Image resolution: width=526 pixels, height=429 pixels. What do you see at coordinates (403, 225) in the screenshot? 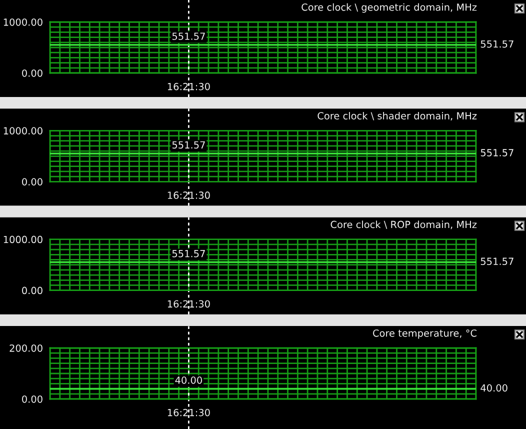
I see `chart-title: Core clock \ ROP domain, MHz` at bounding box center [403, 225].